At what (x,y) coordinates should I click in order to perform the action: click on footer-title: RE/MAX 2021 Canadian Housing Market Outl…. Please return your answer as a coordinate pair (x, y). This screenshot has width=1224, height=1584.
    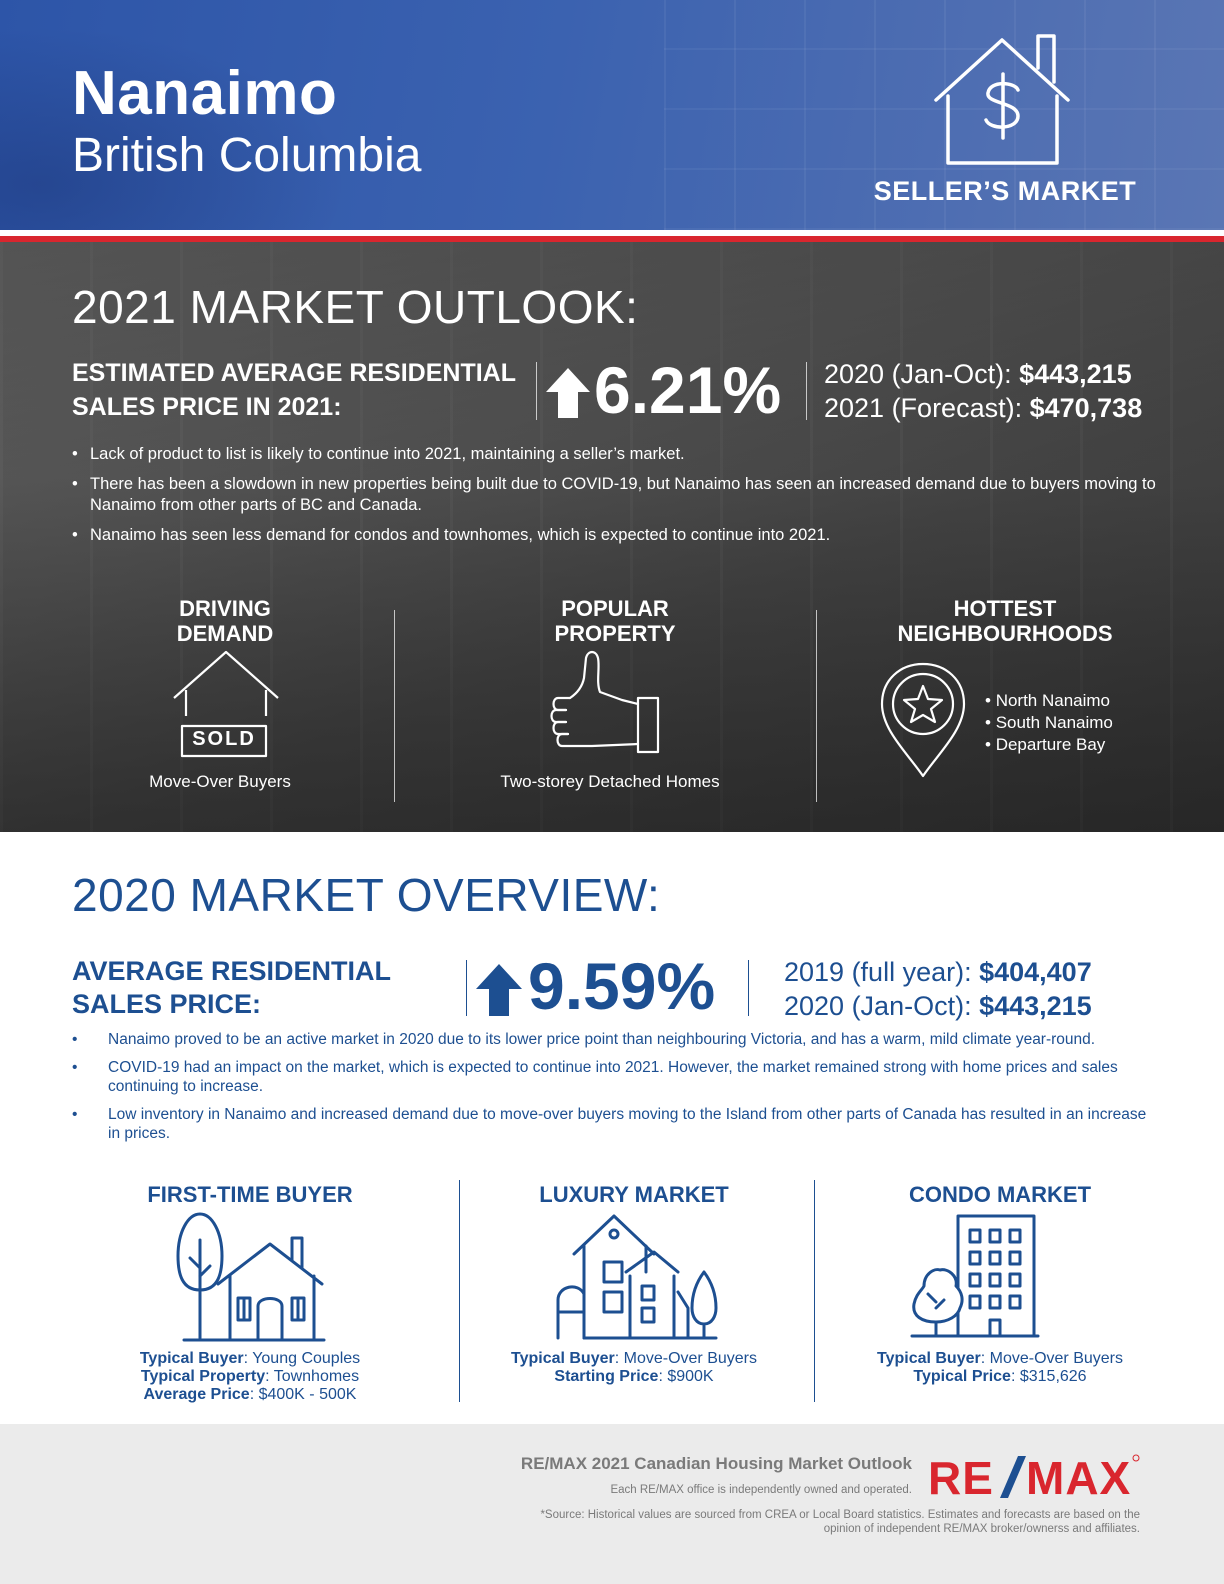
    Looking at the image, I should click on (716, 1463).